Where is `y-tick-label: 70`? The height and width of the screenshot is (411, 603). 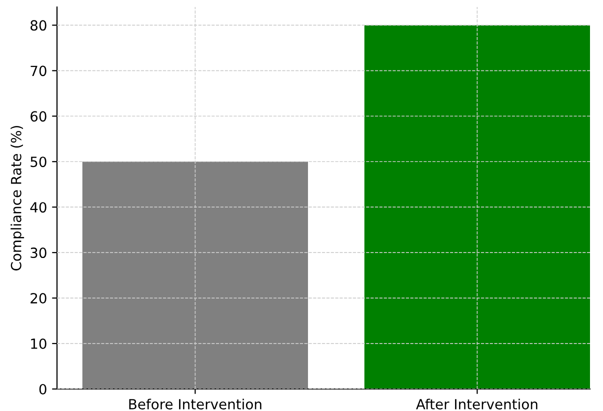
y-tick-label: 70 is located at coordinates (38, 71).